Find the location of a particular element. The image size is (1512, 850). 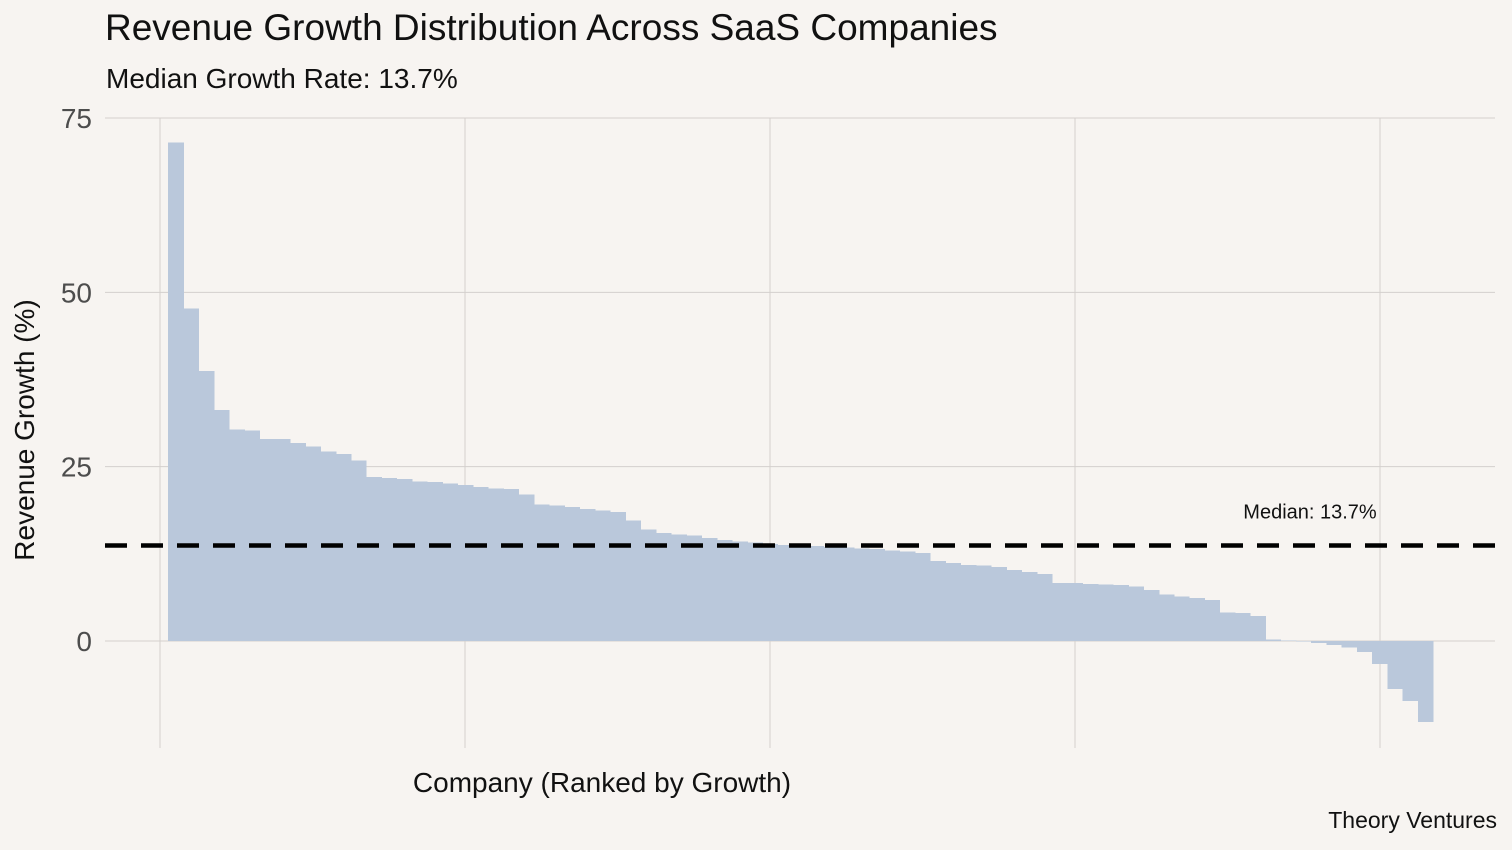

y-tick-label: 50 is located at coordinates (76, 292).